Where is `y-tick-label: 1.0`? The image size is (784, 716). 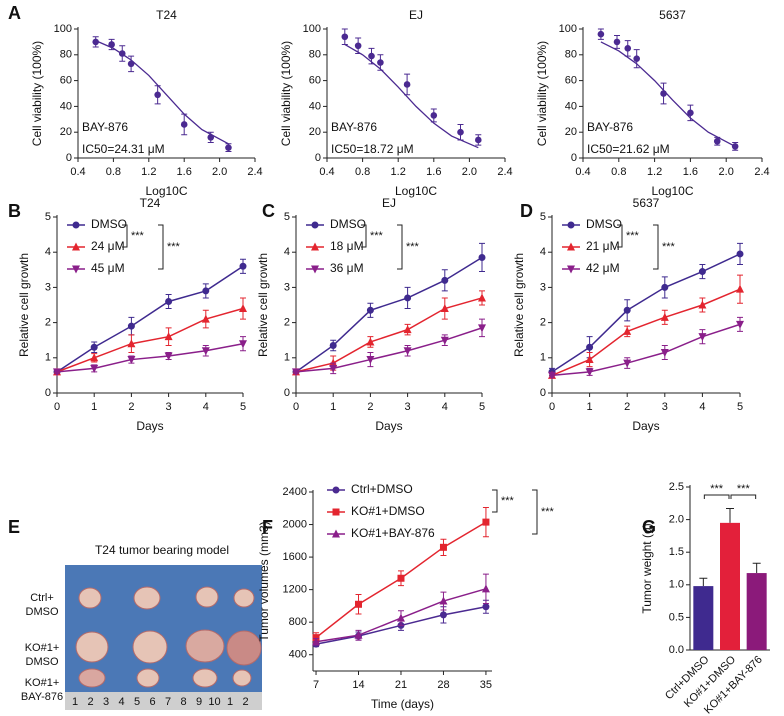 y-tick-label: 1.0 is located at coordinates (676, 585).